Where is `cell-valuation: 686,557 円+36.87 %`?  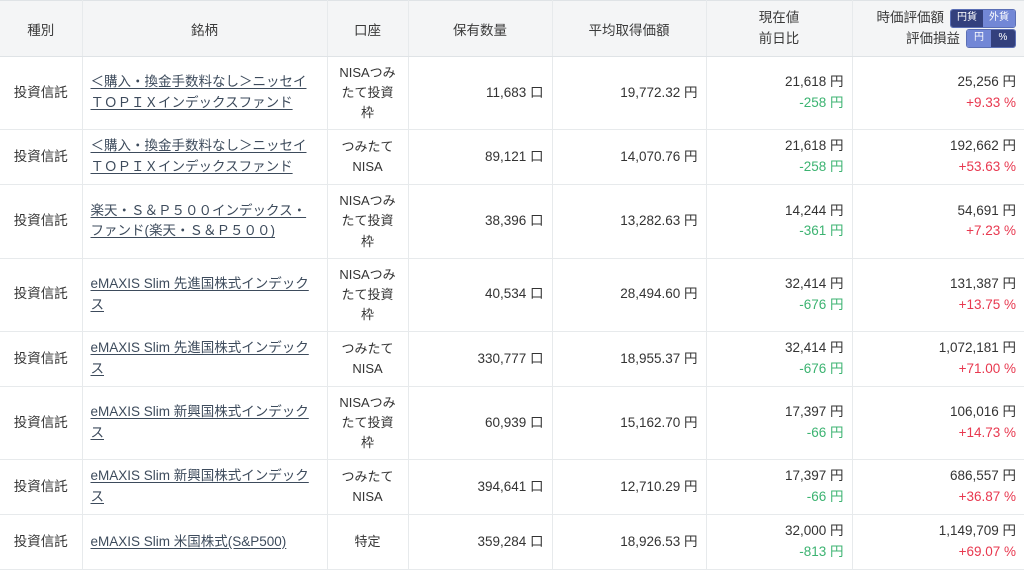 cell-valuation: 686,557 円+36.87 % is located at coordinates (938, 487).